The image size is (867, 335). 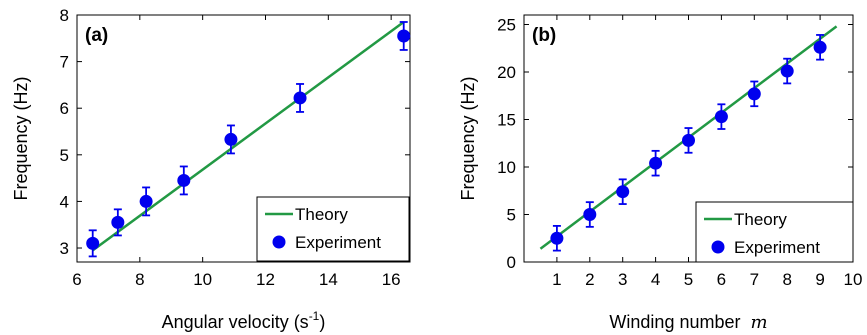 What do you see at coordinates (64, 62) in the screenshot?
I see `y-tick-label: 7` at bounding box center [64, 62].